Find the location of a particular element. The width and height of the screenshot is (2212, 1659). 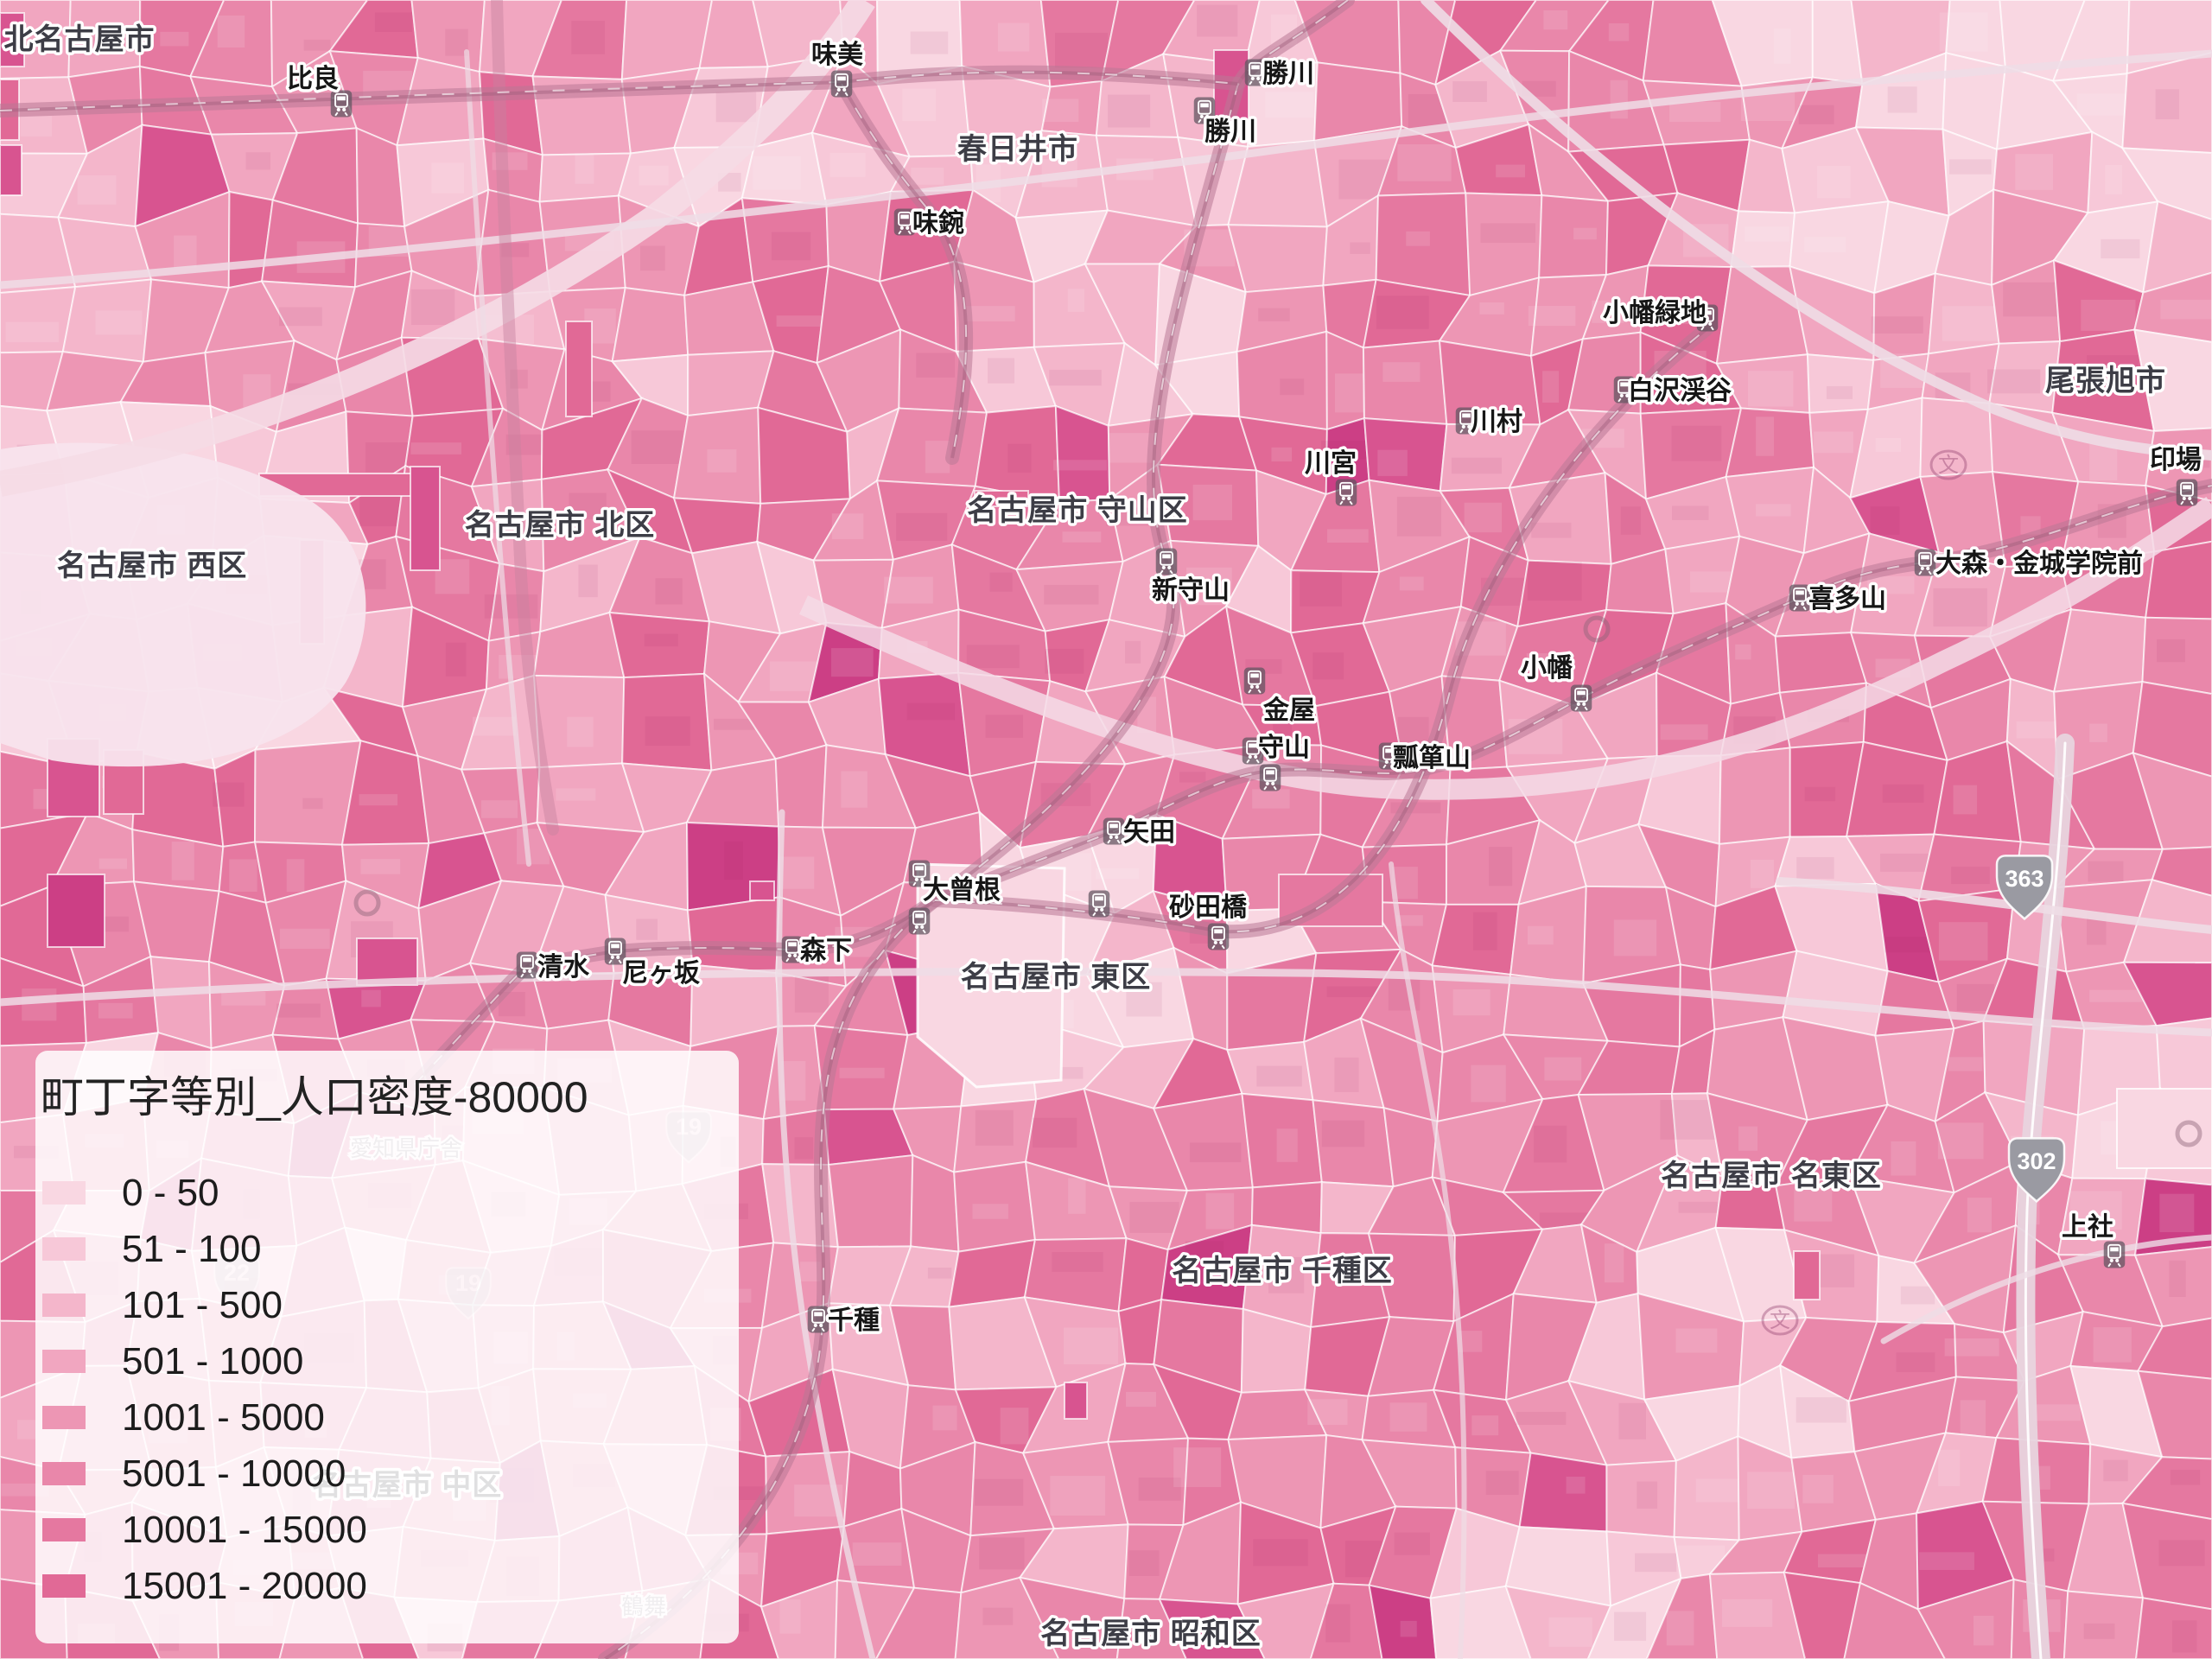

station-label: 大曾根 is located at coordinates (962, 890).